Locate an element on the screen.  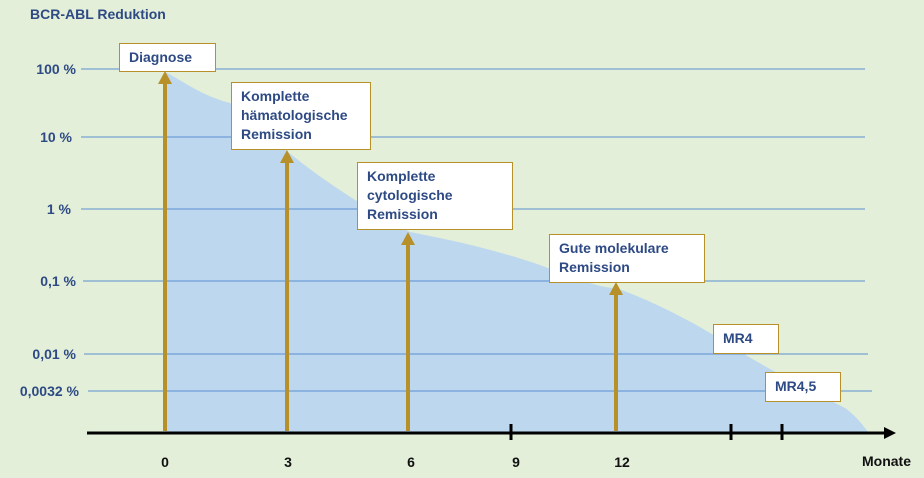
y-tick-1: 1 % is located at coordinates (58, 209).